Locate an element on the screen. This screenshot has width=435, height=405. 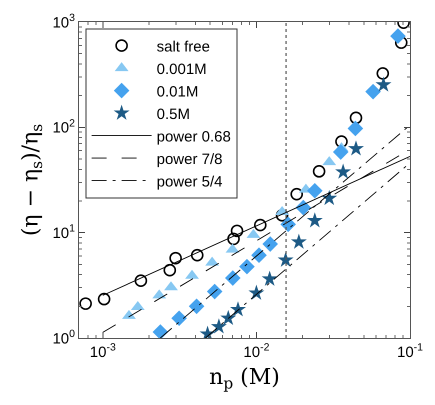
x-tick-label: 10$^{-3}$ is located at coordinates (103, 351).